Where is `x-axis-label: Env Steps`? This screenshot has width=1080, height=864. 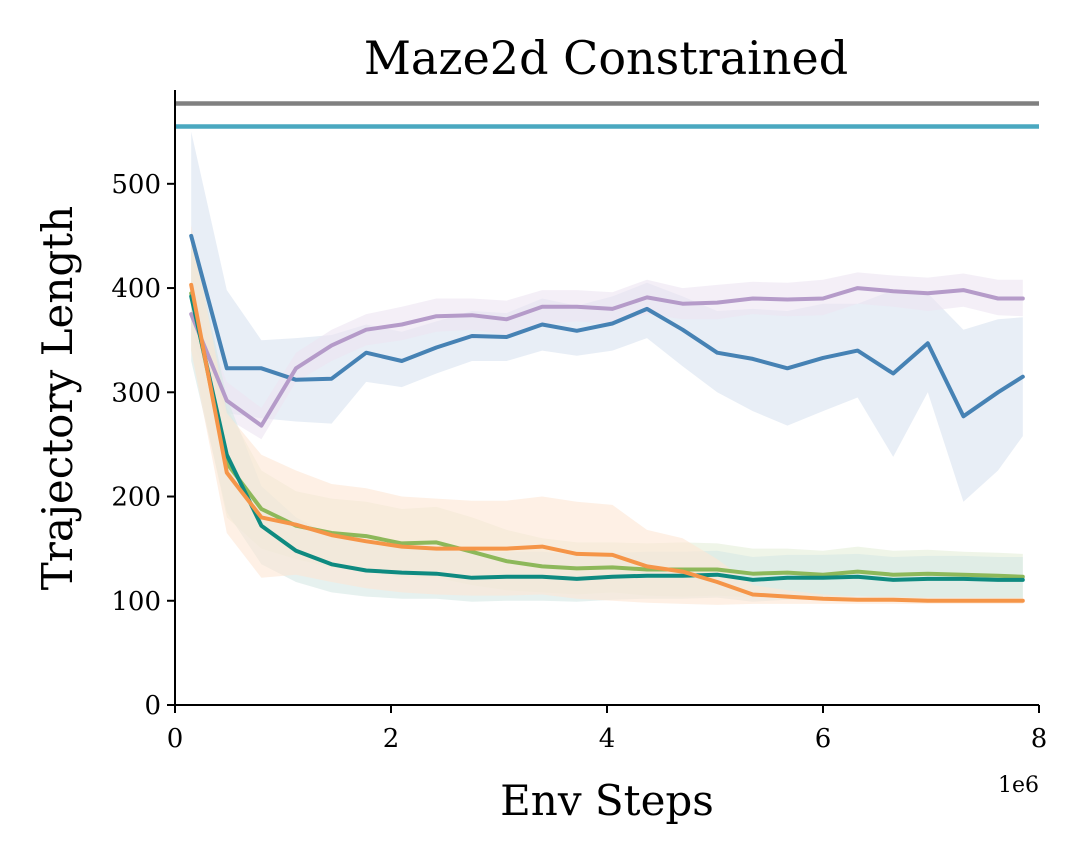
x-axis-label: Env Steps is located at coordinates (607, 800).